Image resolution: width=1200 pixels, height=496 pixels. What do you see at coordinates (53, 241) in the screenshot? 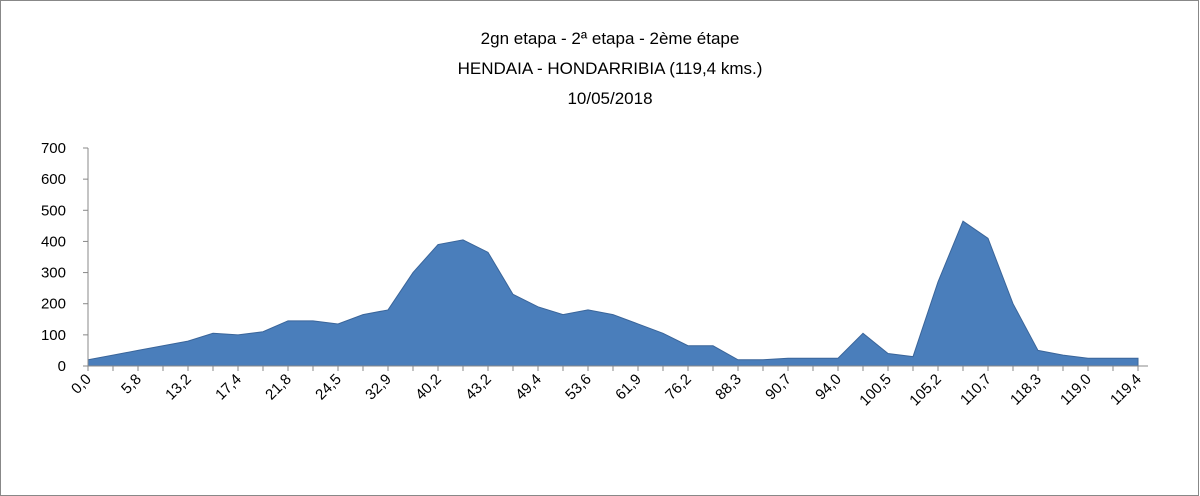
I see `y-tick-label: 400` at bounding box center [53, 241].